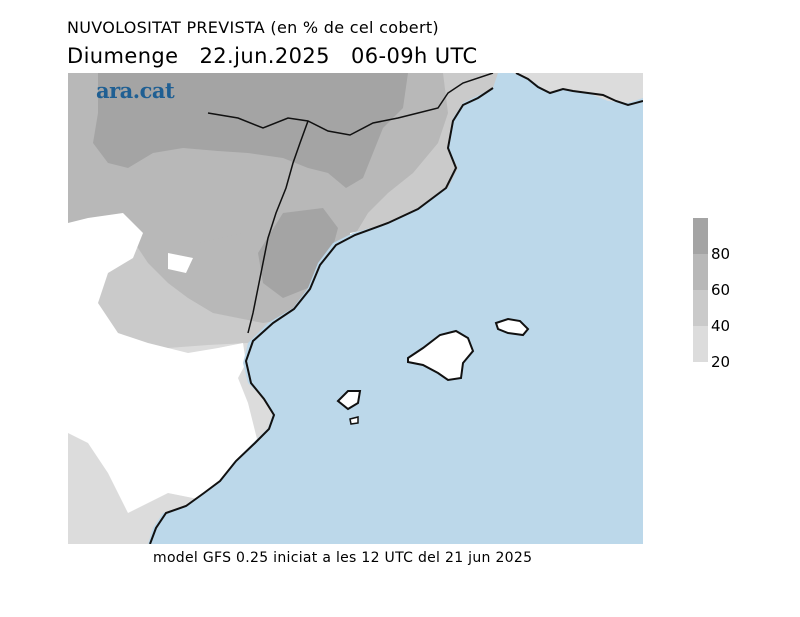 The image size is (800, 617). I want to click on island-eivissa, so click(349, 400).